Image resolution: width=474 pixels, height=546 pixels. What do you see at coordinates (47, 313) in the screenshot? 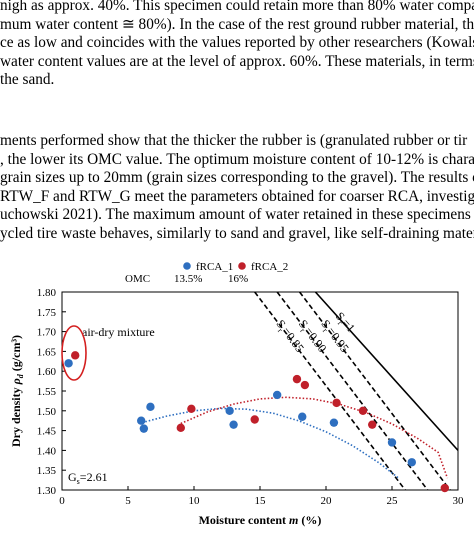
I see `y-tick-label: 1.75` at bounding box center [47, 313].